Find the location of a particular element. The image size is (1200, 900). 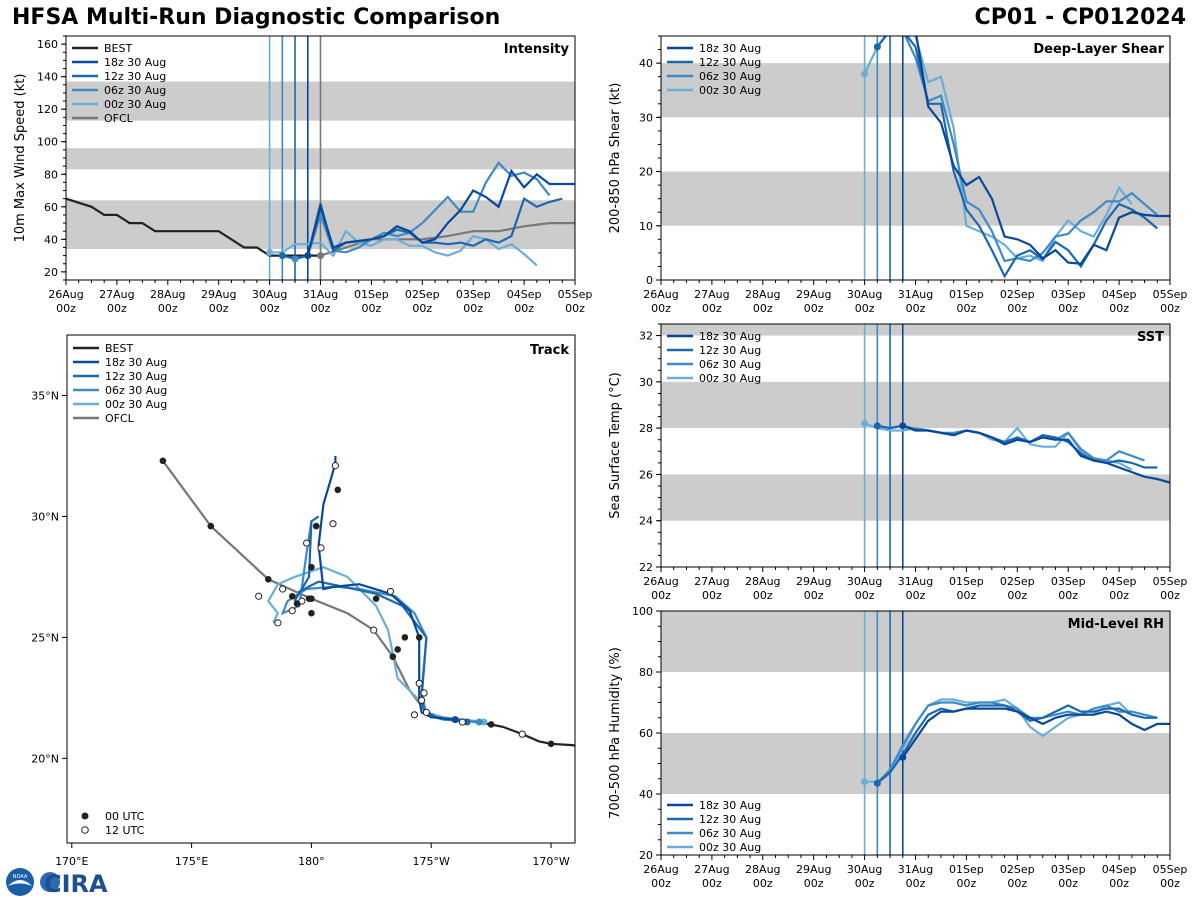

track-ytick-label: 25°N is located at coordinates (45, 637).